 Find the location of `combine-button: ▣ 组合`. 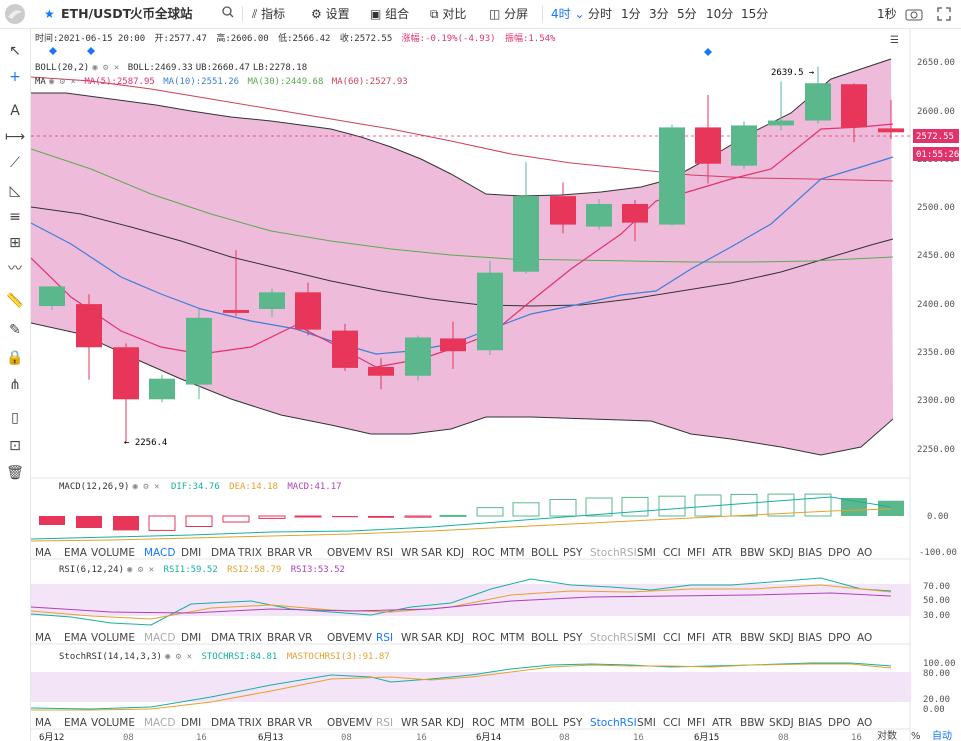

combine-button: ▣ 组合 is located at coordinates (390, 14).